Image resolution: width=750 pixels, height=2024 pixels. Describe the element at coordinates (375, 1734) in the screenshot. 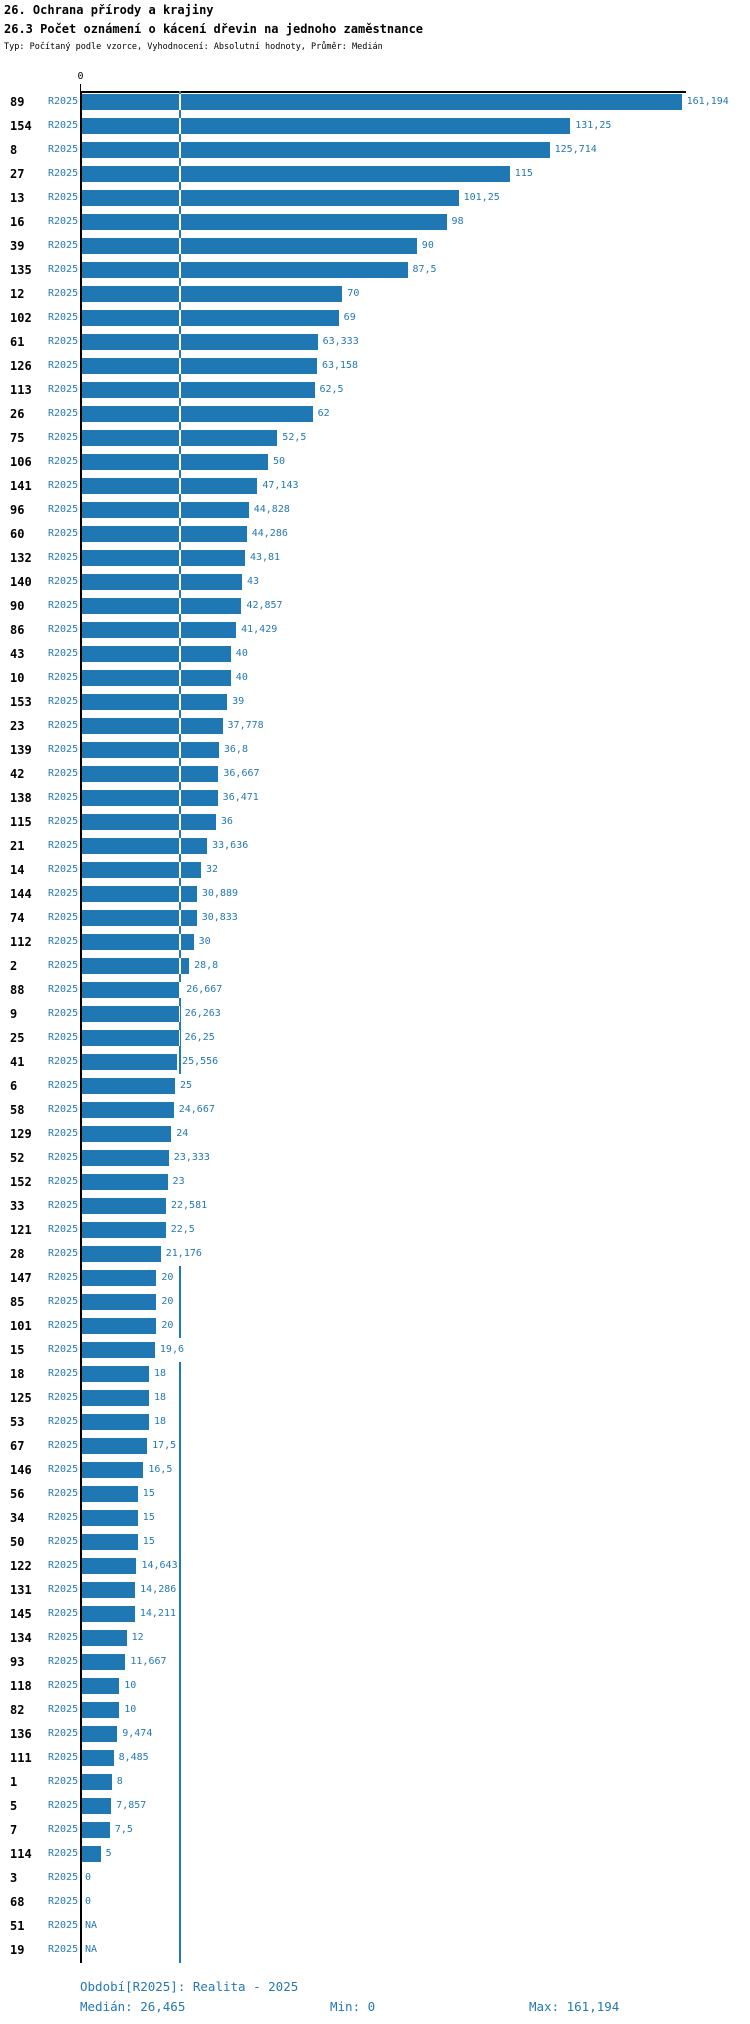

I see `chart-row: 136 R2025 9,474` at that location.